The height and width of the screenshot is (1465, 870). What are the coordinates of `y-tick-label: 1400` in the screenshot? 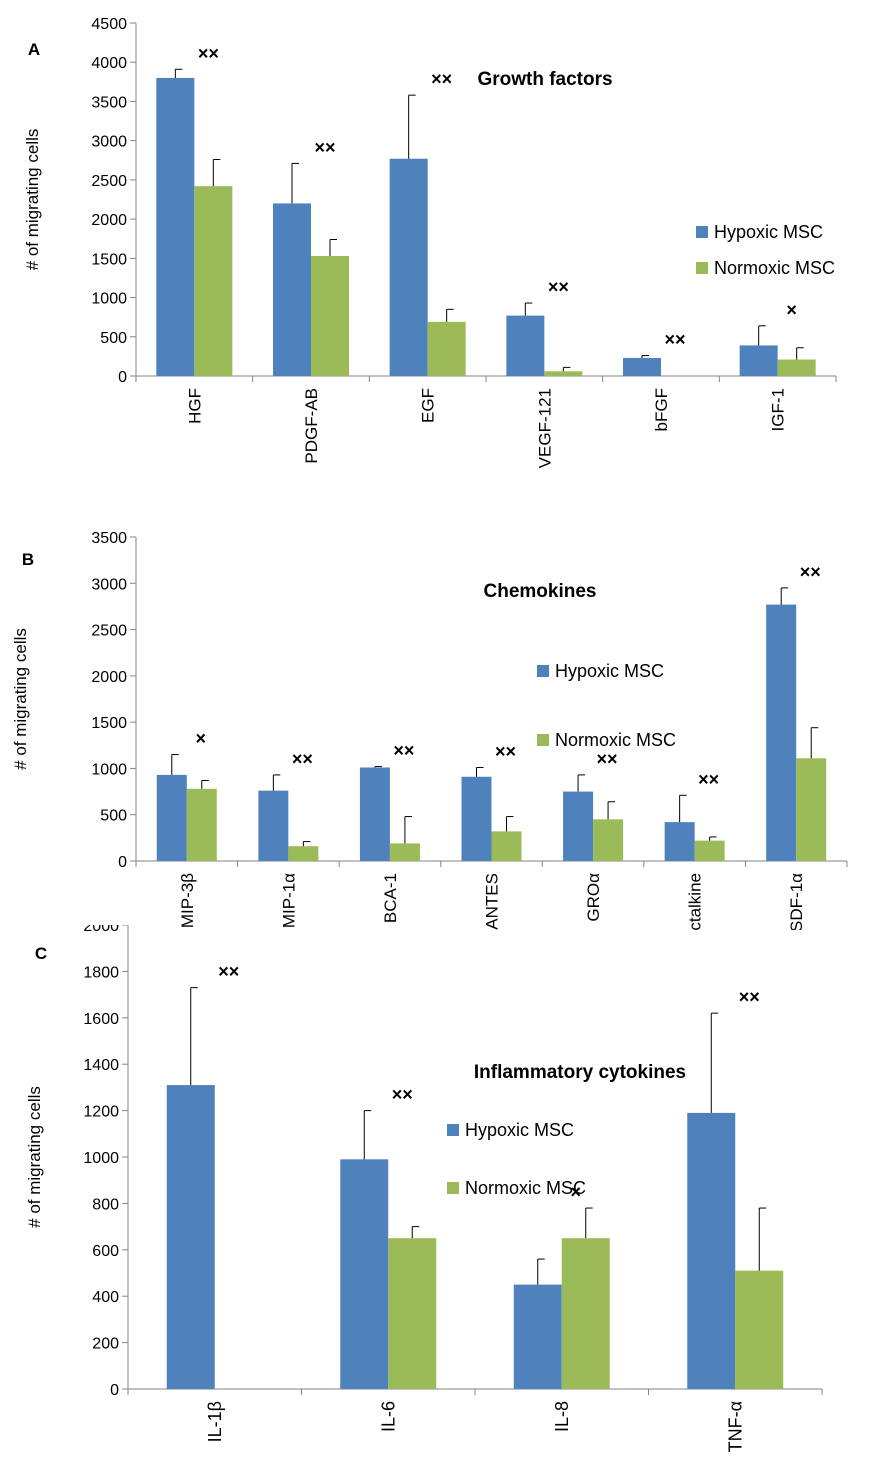 It's located at (101, 1065).